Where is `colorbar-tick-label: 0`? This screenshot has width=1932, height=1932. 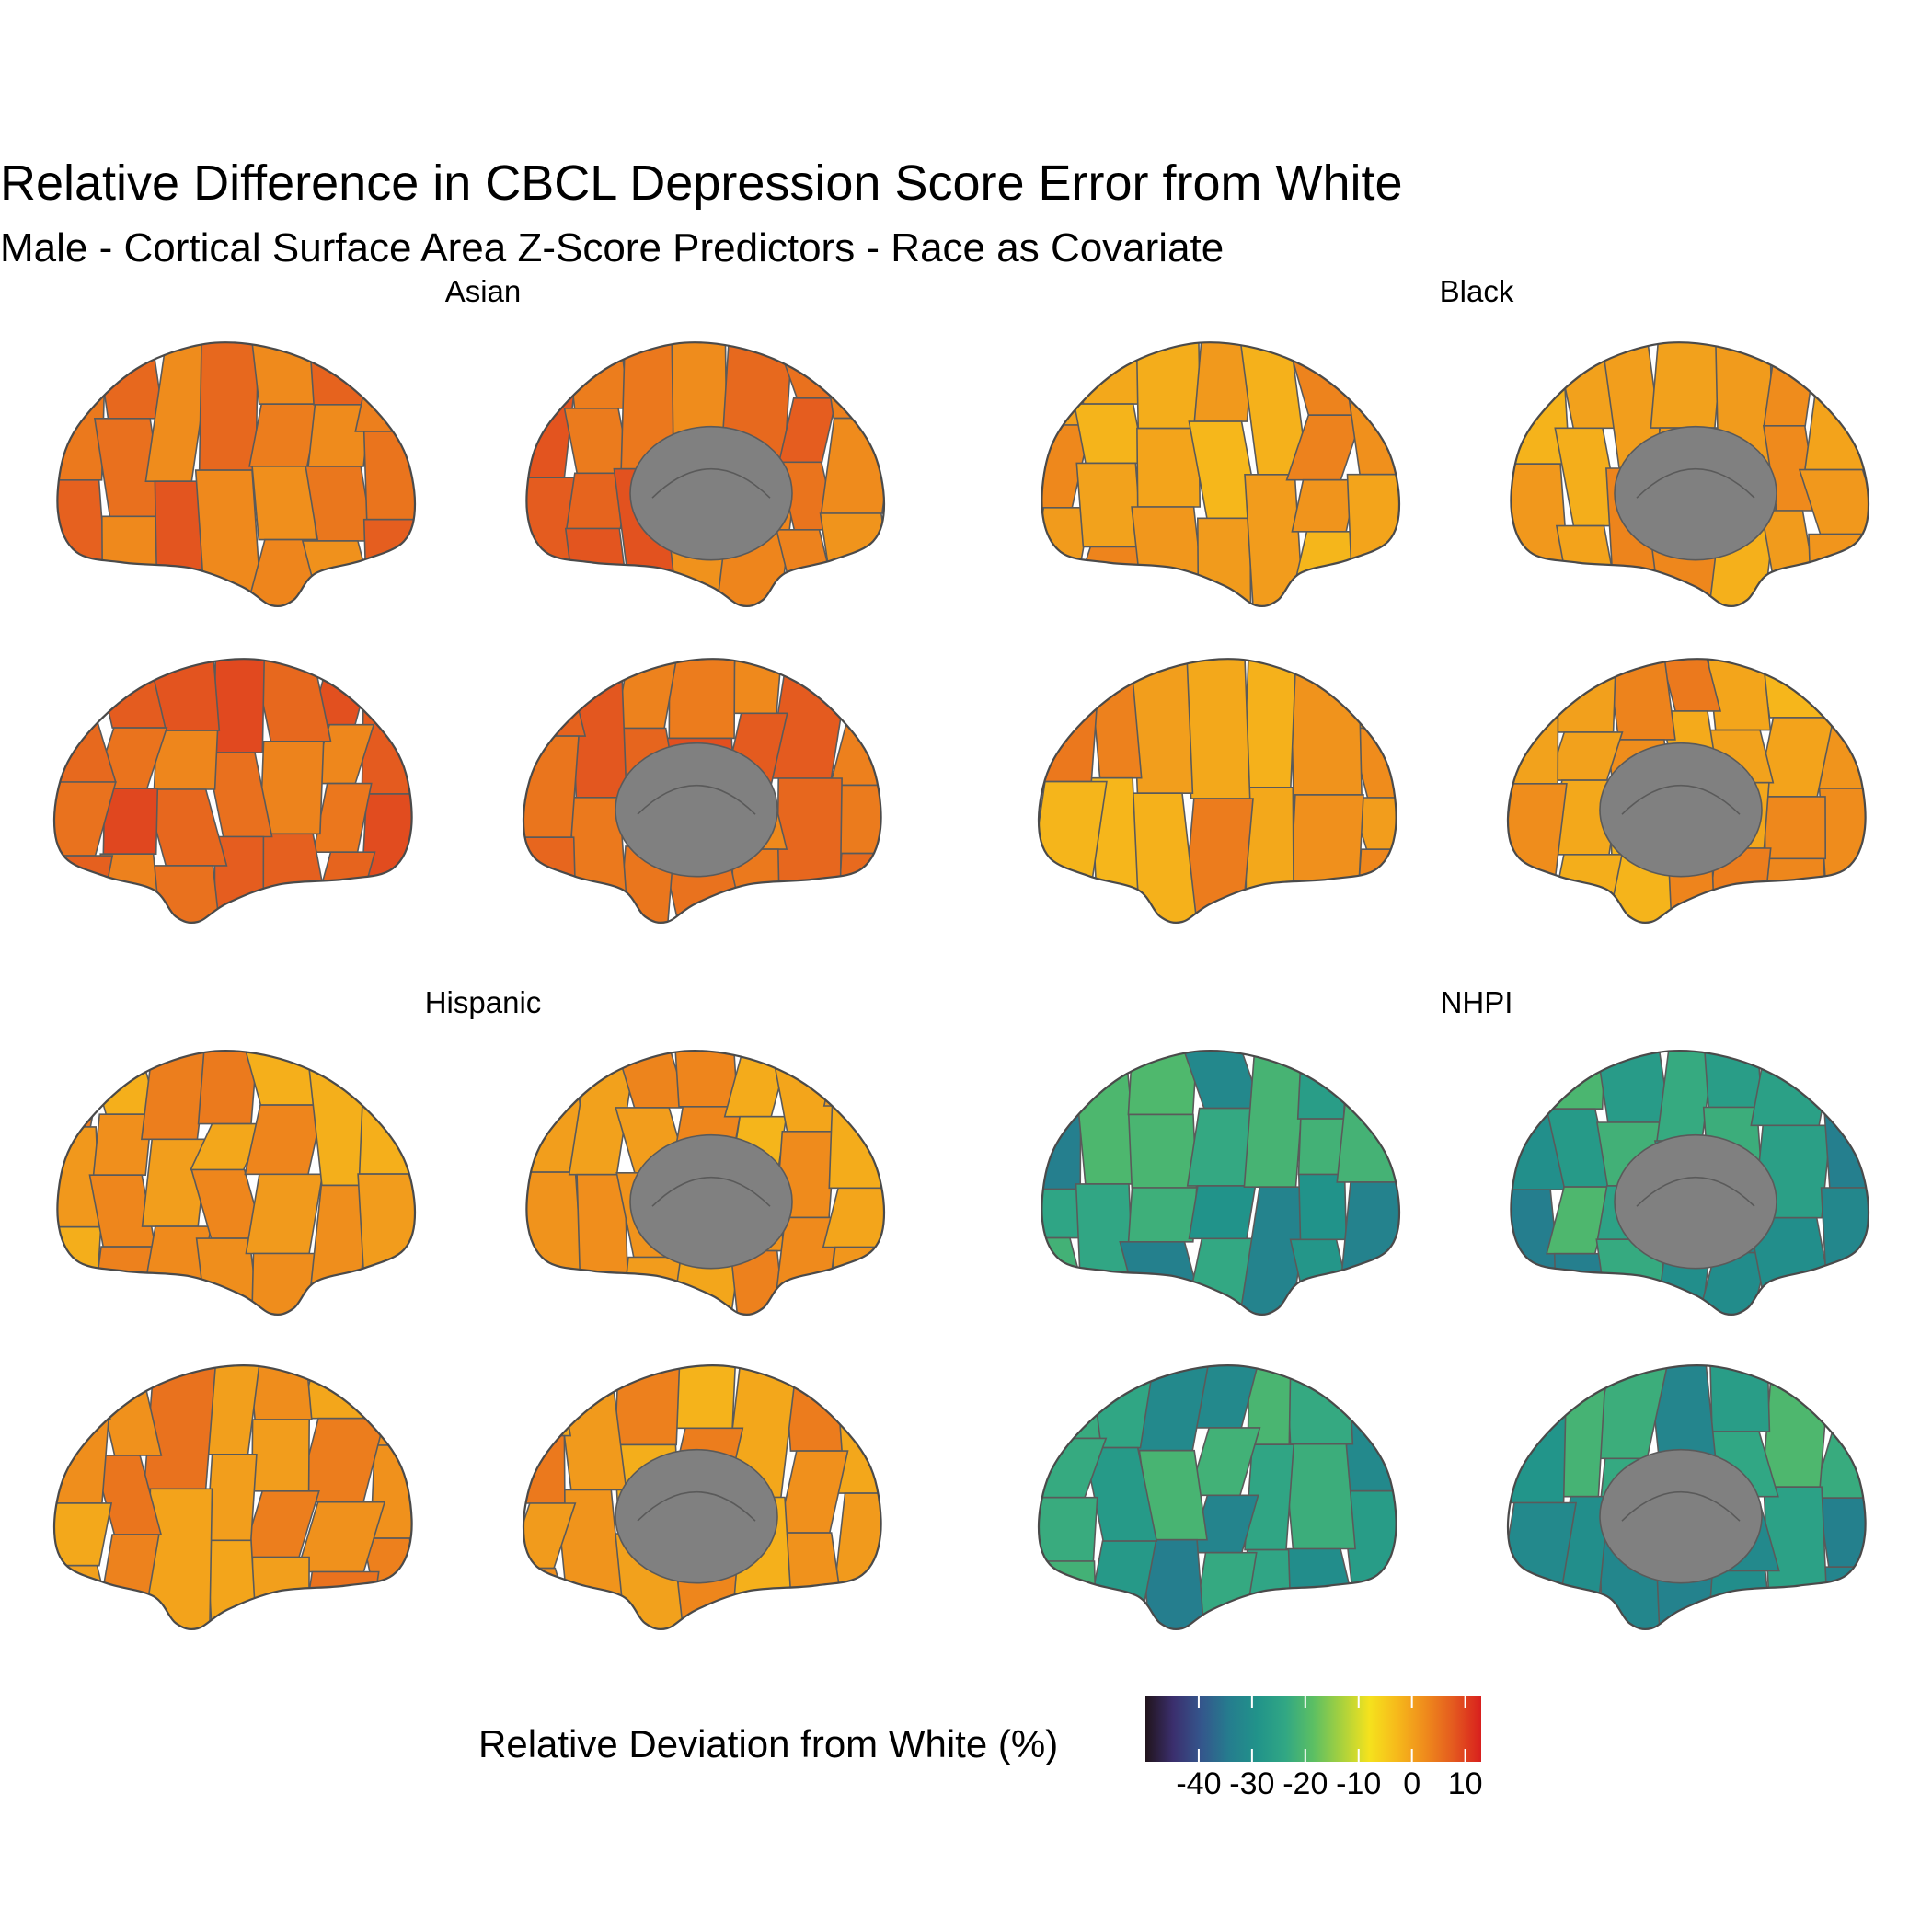
colorbar-tick-label: 0 is located at coordinates (1412, 1783).